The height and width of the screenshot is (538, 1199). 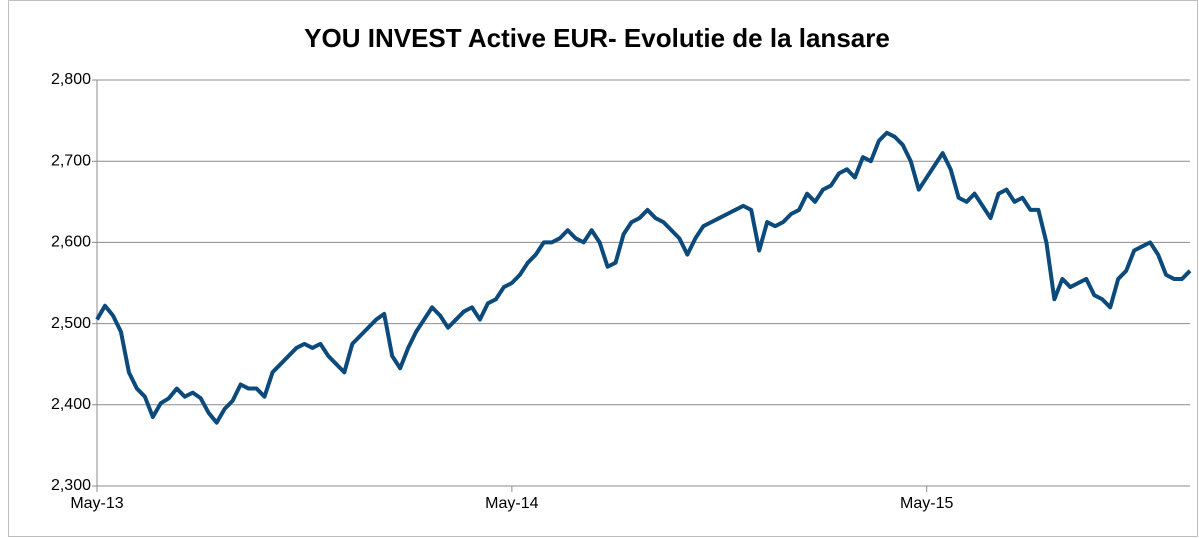 What do you see at coordinates (71, 79) in the screenshot?
I see `y-tick-label: 2,800` at bounding box center [71, 79].